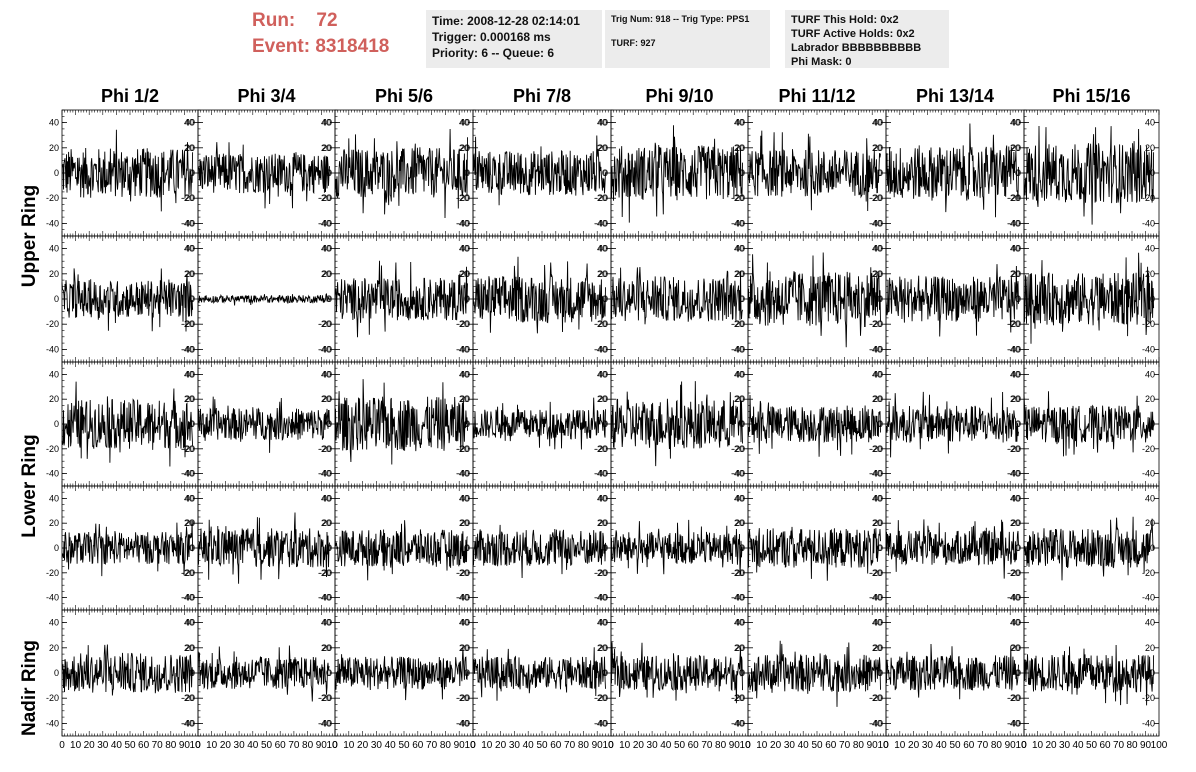 The height and width of the screenshot is (772, 1196). What do you see at coordinates (506, 21) in the screenshot?
I see `time-text: Time: 2008-12-28 02:14:01` at bounding box center [506, 21].